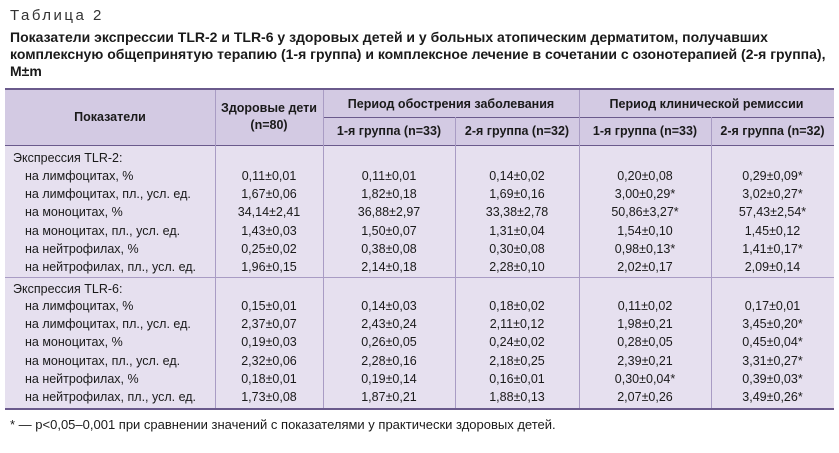 Image resolution: width=839 pixels, height=453 pixels. Describe the element at coordinates (772, 397) in the screenshot. I see `table-cell: 3,49±0,26*` at that location.